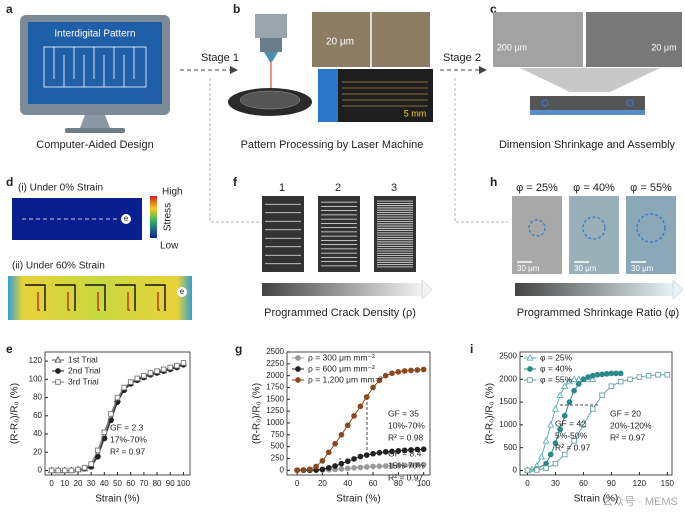 The height and width of the screenshot is (513, 685). Describe the element at coordinates (95, 67) in the screenshot. I see `pattern` at that location.